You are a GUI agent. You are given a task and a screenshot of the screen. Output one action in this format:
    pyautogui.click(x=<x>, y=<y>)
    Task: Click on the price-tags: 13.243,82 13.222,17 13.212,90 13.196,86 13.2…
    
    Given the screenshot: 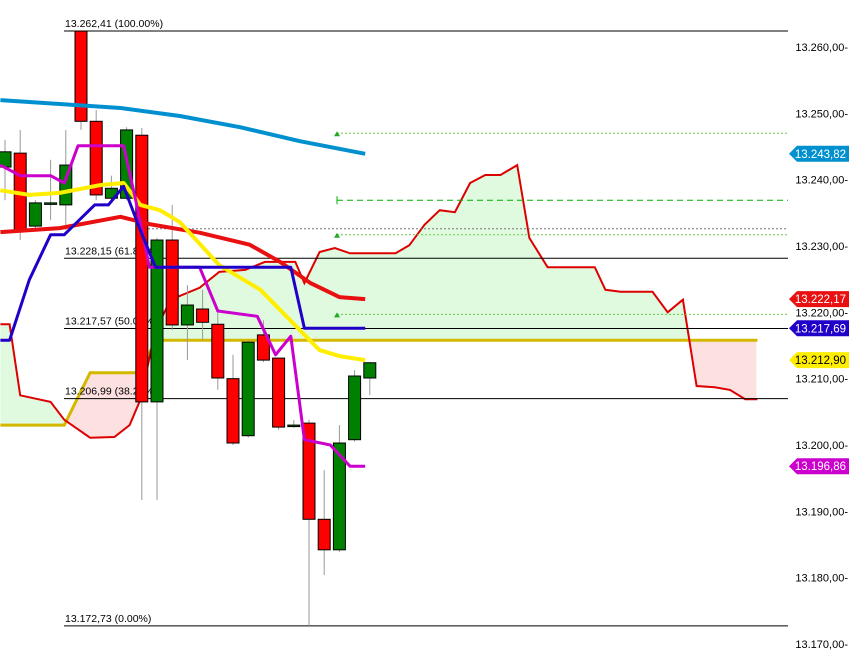 What is the action you would take?
    pyautogui.click(x=819, y=310)
    